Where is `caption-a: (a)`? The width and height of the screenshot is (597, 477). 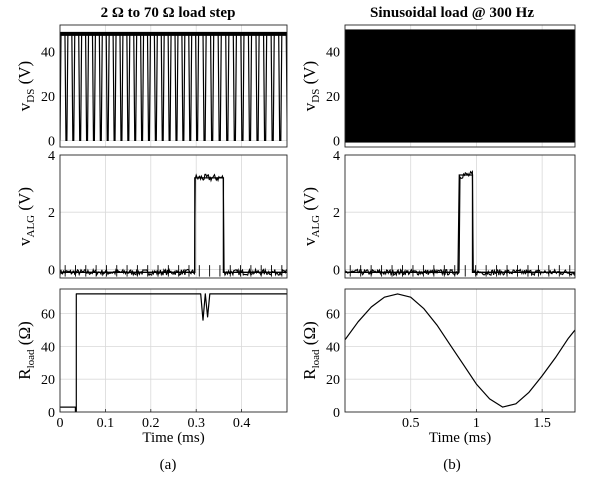
caption-a: (a) is located at coordinates (168, 465).